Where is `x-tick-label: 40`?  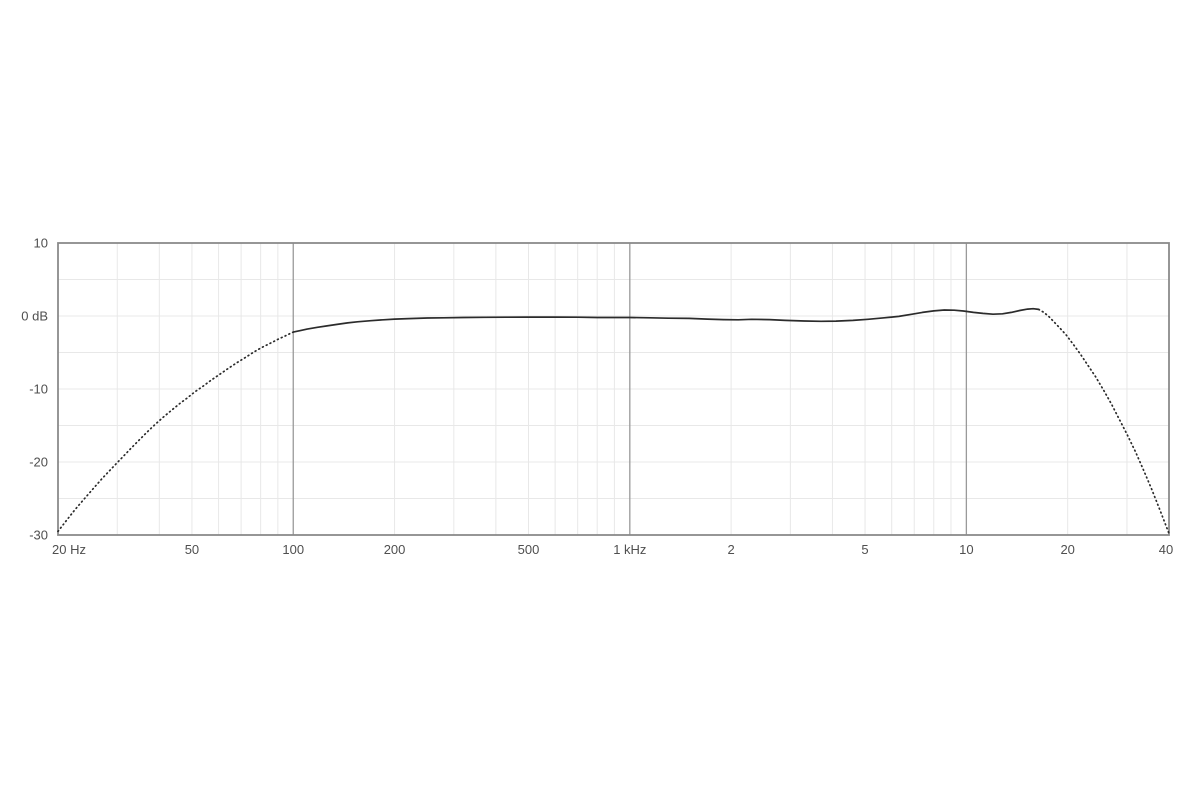
x-tick-label: 40 is located at coordinates (1166, 549).